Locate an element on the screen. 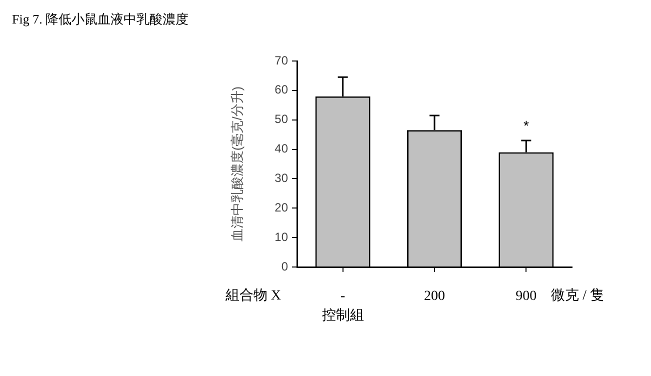 This screenshot has height=376, width=651. text: Fig 7. 降低小鼠血液中乳酸濃度 is located at coordinates (100, 18).